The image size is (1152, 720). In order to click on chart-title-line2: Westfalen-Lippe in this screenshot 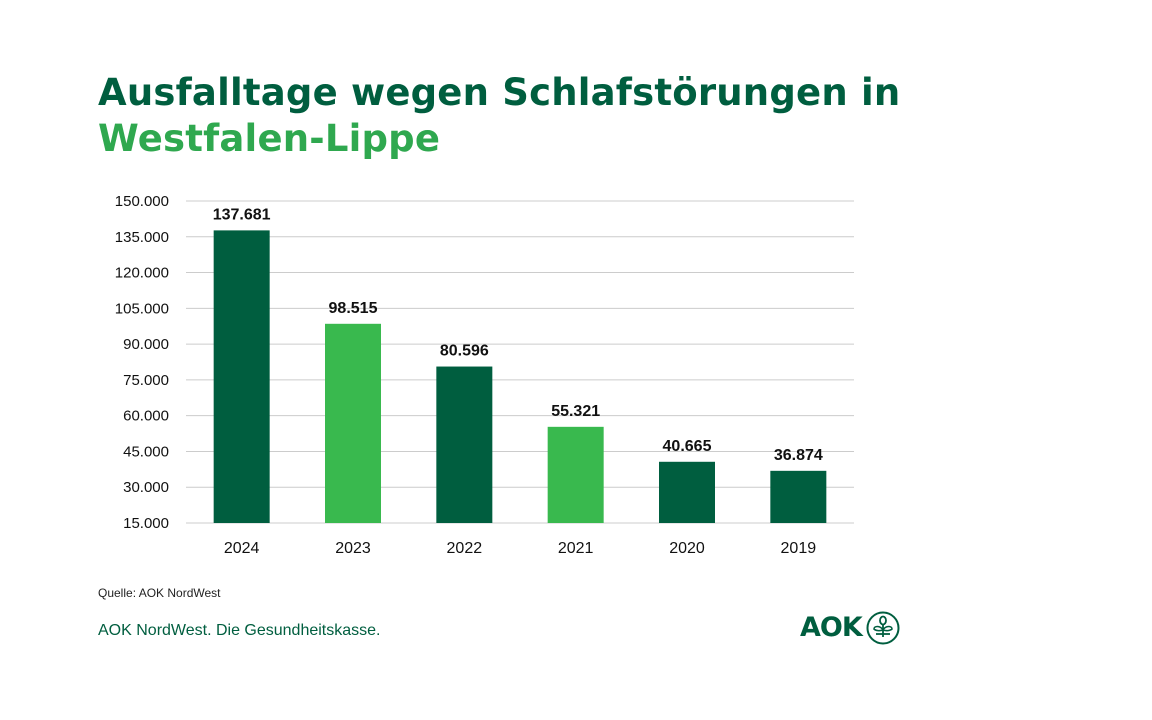, I will do `click(269, 138)`.